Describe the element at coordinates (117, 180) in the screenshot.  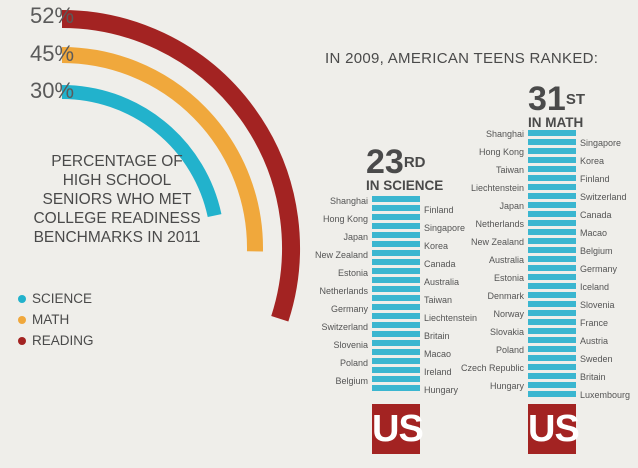
I see `description-line: HIGH SCHOOL` at that location.